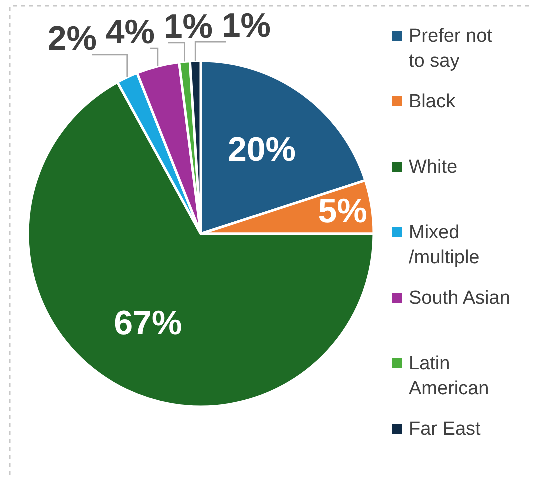 Image resolution: width=535 pixels, height=477 pixels. Describe the element at coordinates (449, 376) in the screenshot. I see `legend-label: Latin American` at that location.